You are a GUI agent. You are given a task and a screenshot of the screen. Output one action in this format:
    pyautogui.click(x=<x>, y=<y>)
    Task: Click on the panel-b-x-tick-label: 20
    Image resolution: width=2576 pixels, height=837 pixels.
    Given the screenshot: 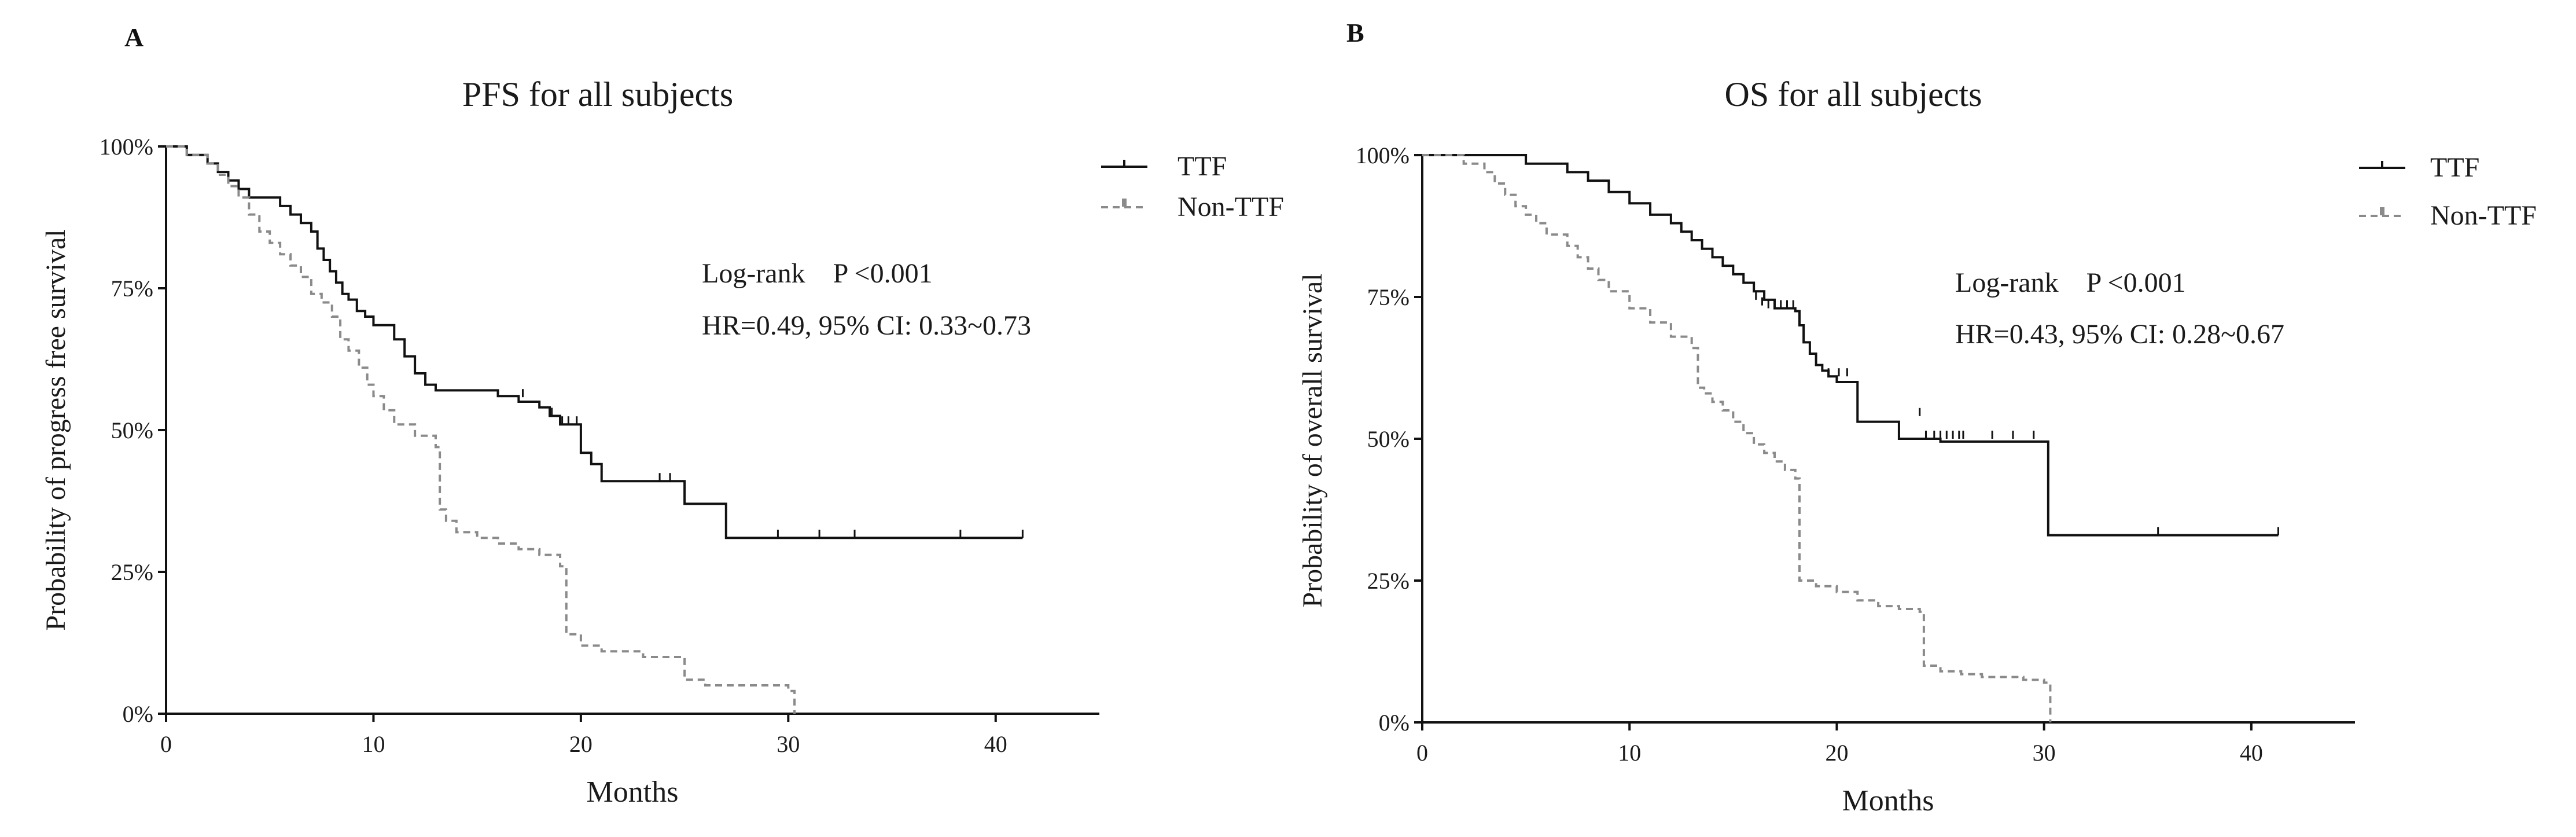 What is the action you would take?
    pyautogui.click(x=1836, y=753)
    